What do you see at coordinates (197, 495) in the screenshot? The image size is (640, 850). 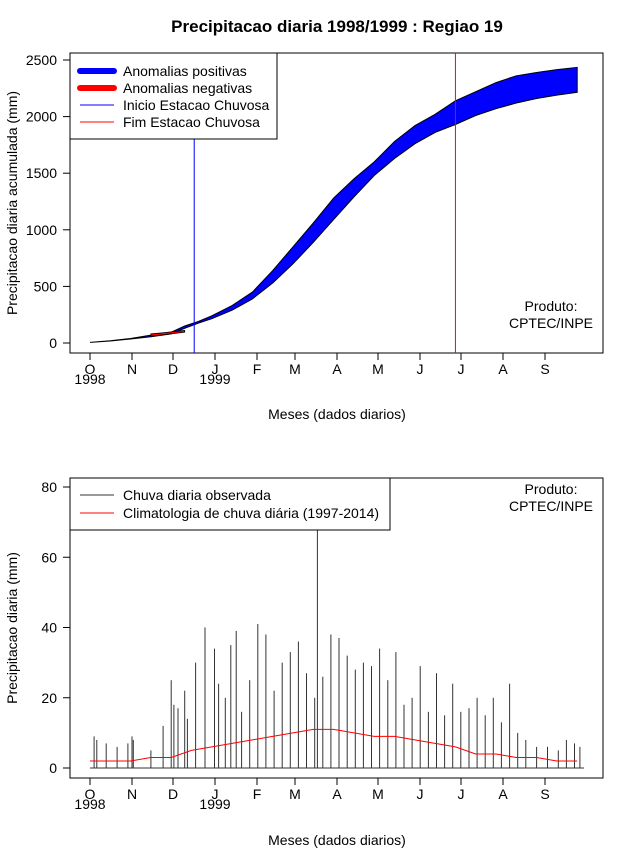 I see `legend-label-observed: Chuva diaria observada` at bounding box center [197, 495].